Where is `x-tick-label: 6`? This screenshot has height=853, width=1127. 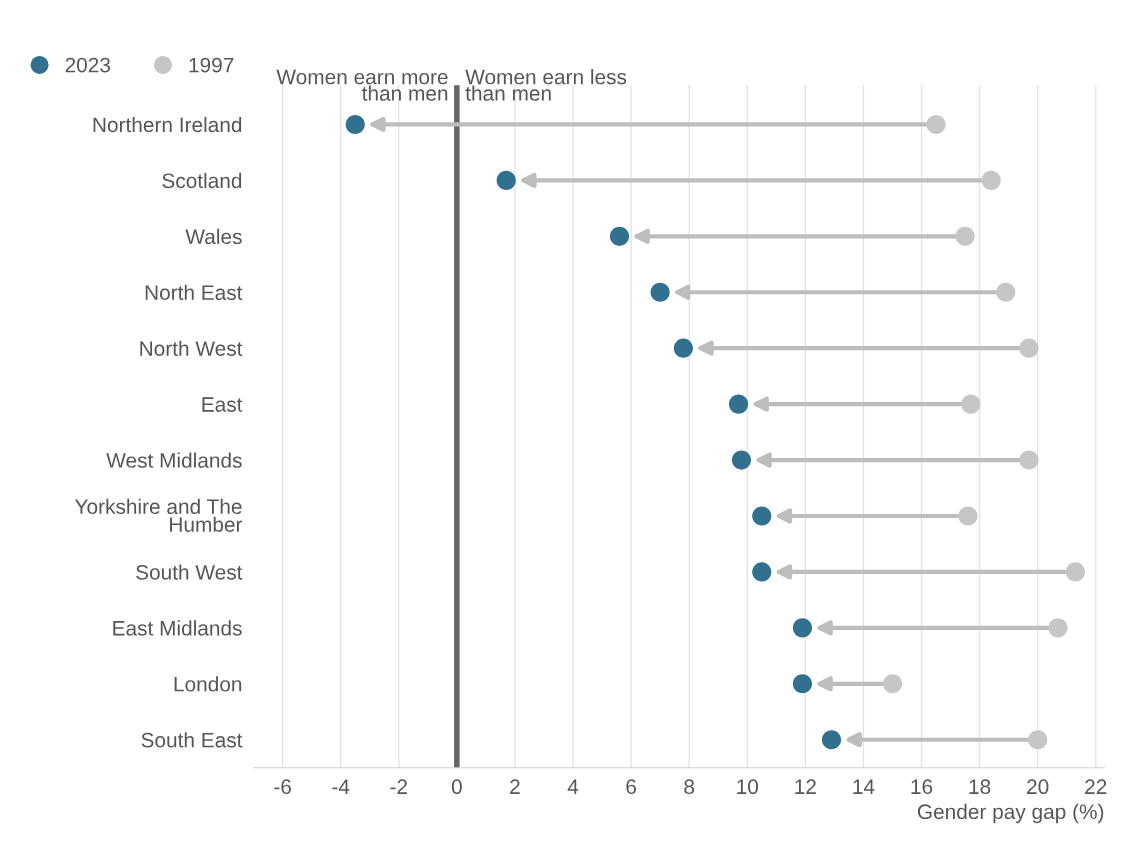
x-tick-label: 6 is located at coordinates (631, 787).